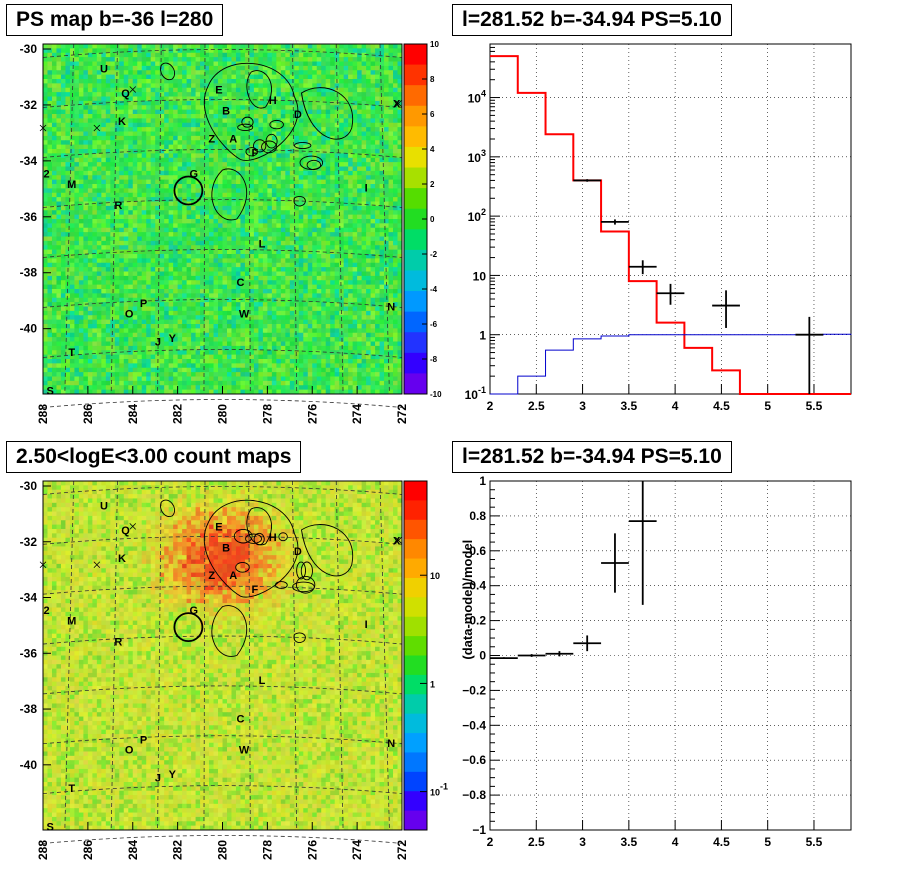 This screenshot has width=898, height=875. Describe the element at coordinates (43, 414) in the screenshot. I see `ps-map-x-tick-label: 288` at that location.